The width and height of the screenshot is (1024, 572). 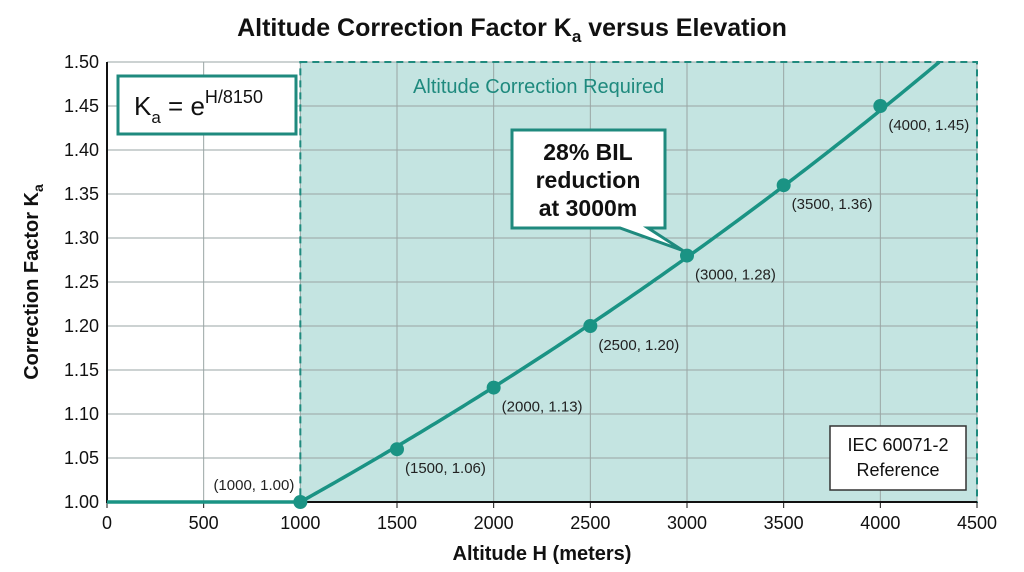 I want to click on callout-text: 28% BIL, so click(x=587, y=152).